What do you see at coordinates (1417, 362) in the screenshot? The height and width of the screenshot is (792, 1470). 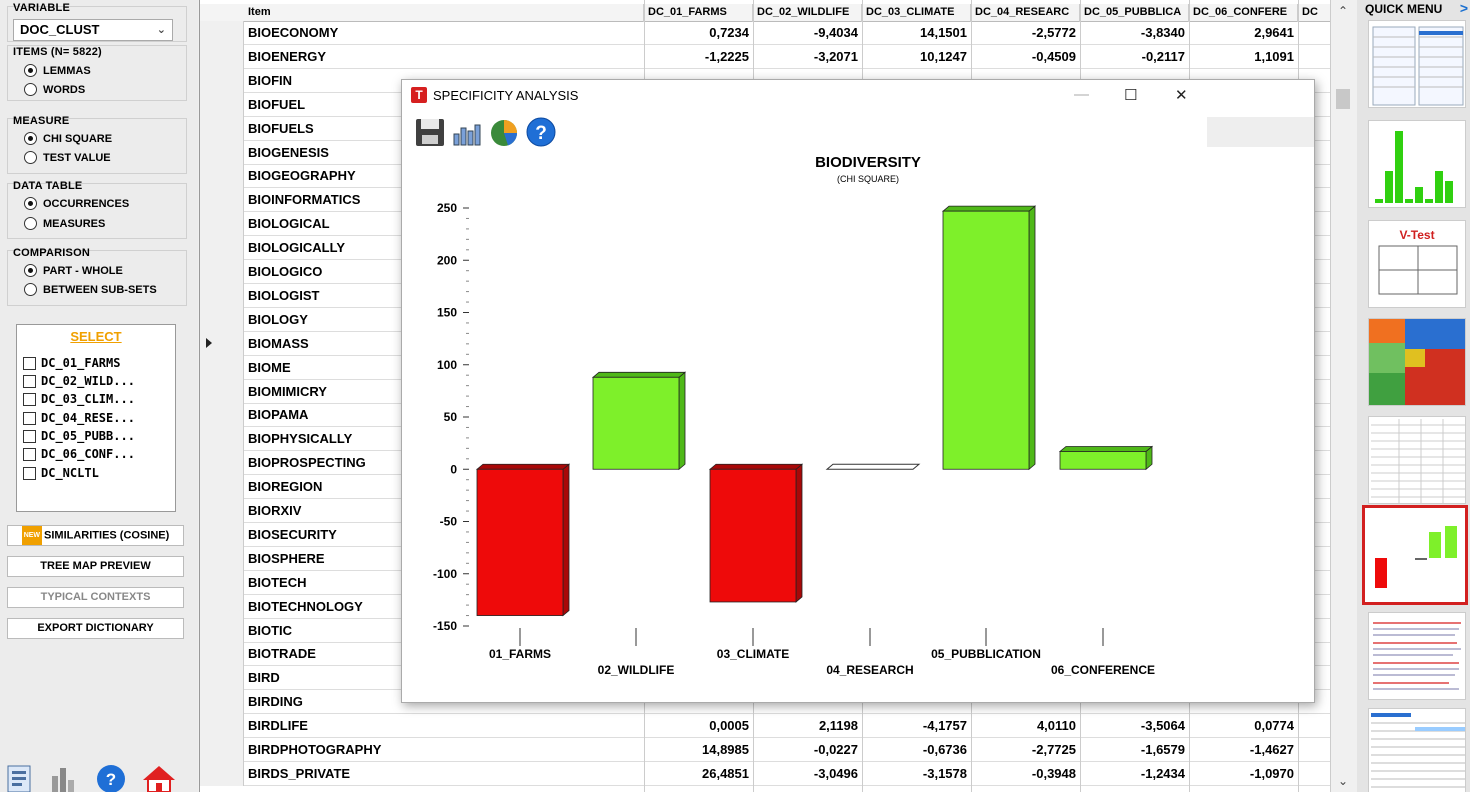 I see `thumb-treemap` at bounding box center [1417, 362].